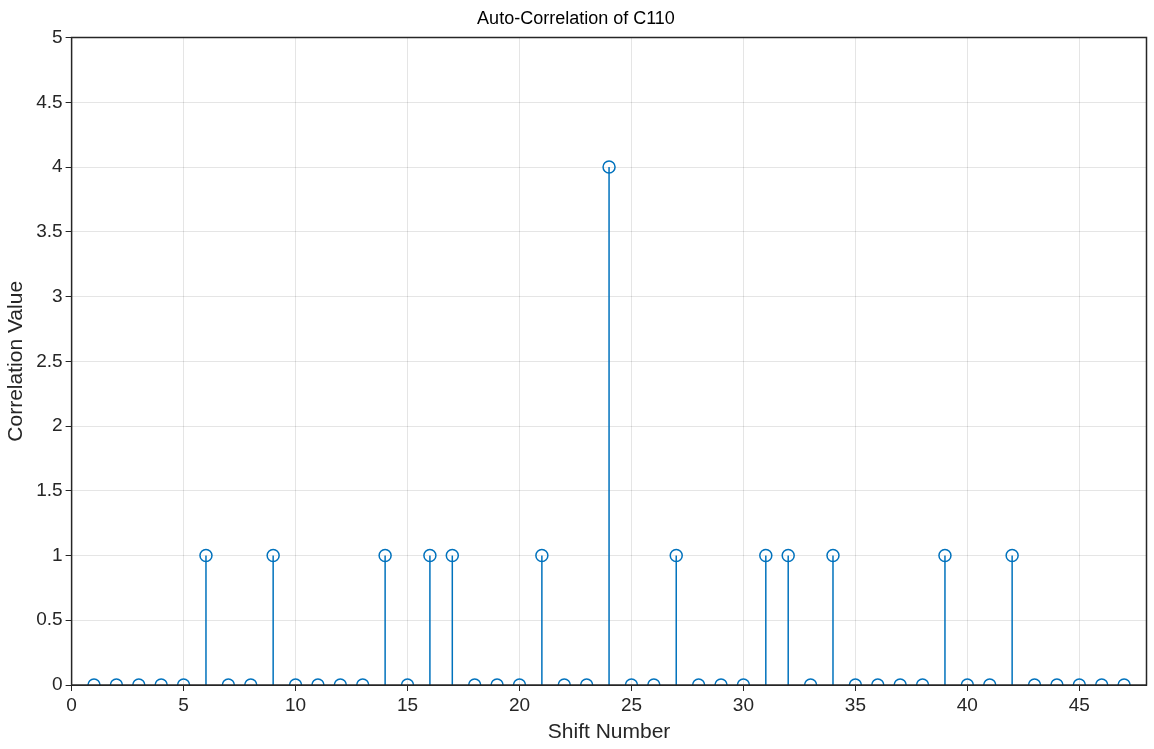  I want to click on y-axis-title: Correlation Value, so click(15, 361).